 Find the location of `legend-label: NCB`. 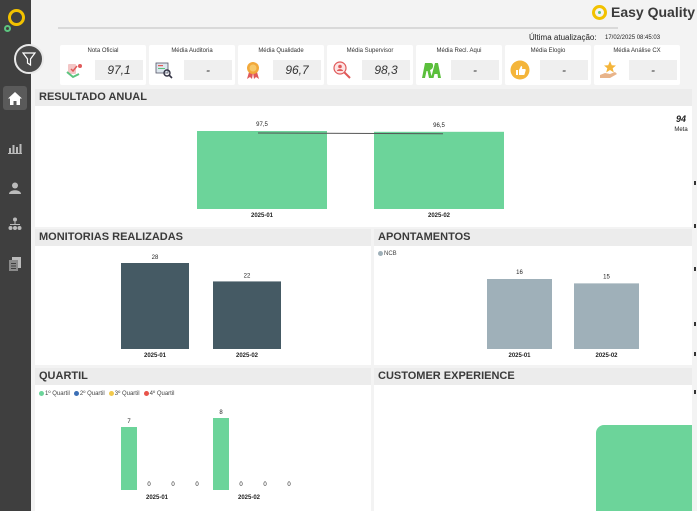

legend-label: NCB is located at coordinates (390, 254).